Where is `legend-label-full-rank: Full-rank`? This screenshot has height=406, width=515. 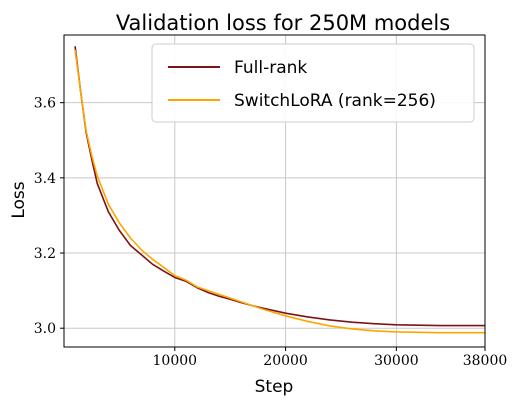 legend-label-full-rank: Full-rank is located at coordinates (270, 68).